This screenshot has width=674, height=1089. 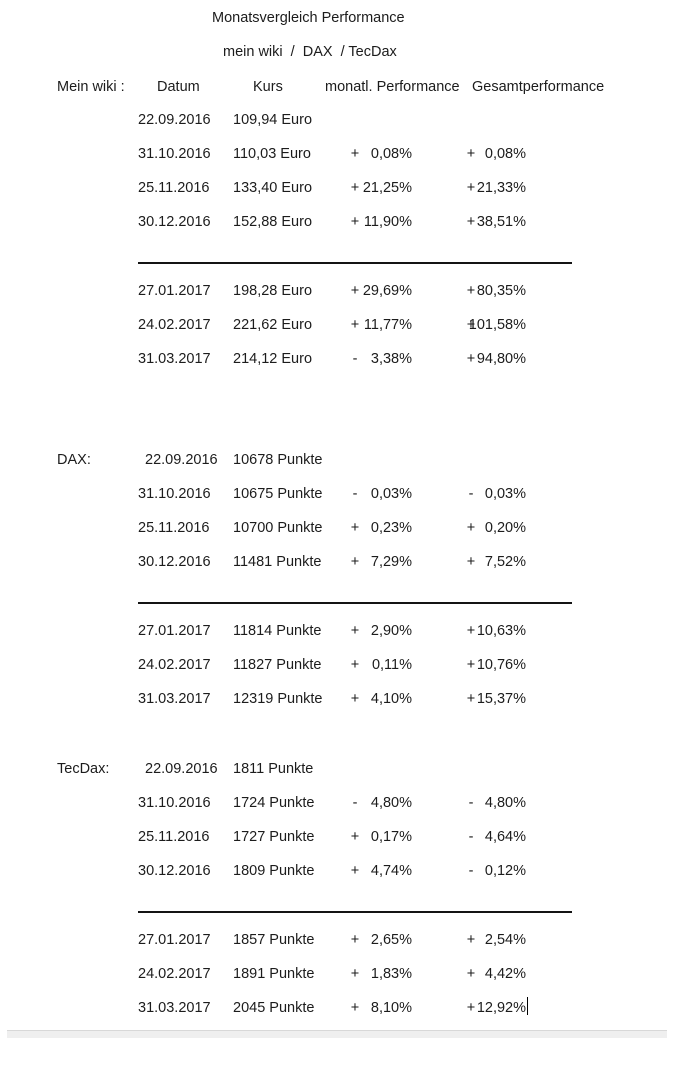 I want to click on total-performance-value: 4,64%, so click(x=505, y=837).